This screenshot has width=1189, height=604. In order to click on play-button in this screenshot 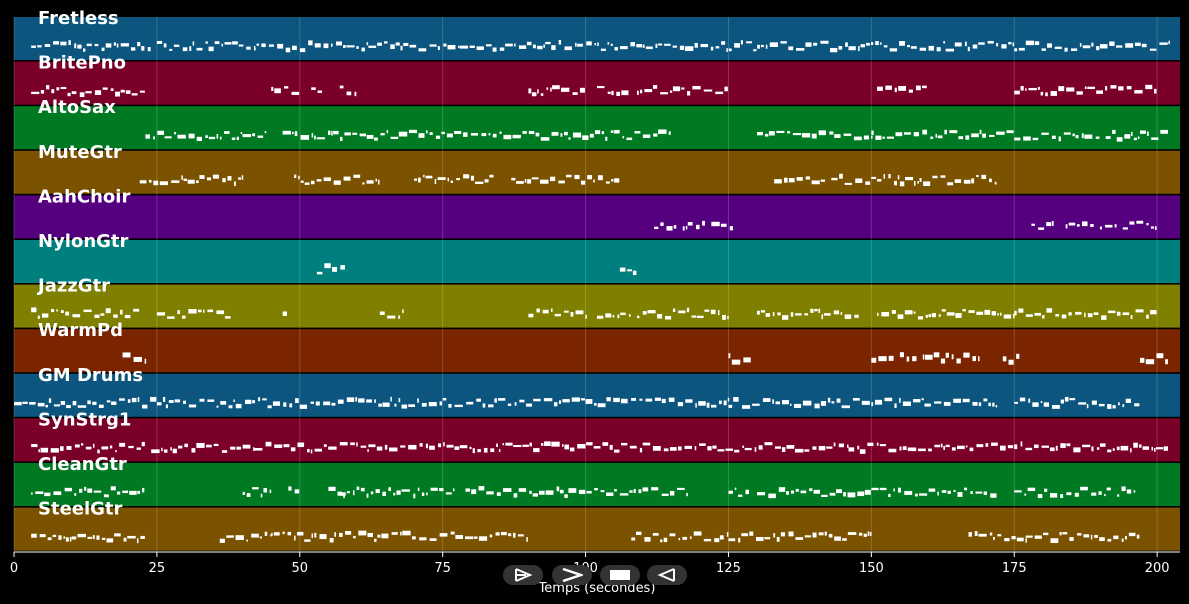, I will do `click(523, 575)`.